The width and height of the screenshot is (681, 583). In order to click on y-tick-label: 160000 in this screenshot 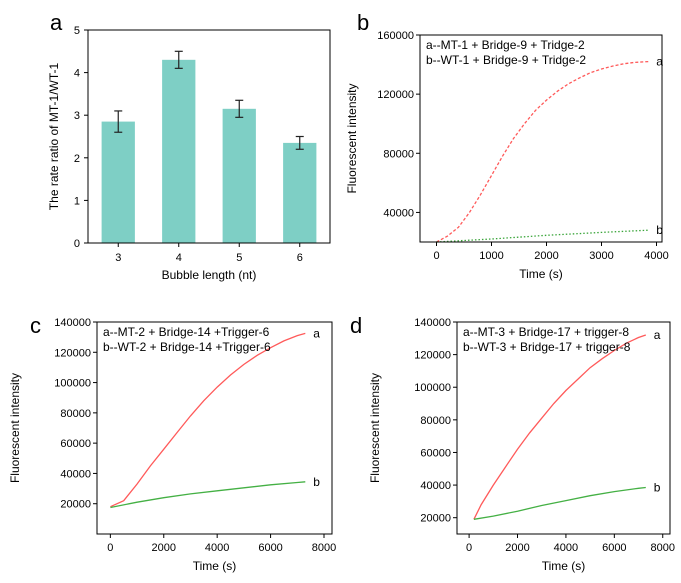, I will do `click(395, 36)`.